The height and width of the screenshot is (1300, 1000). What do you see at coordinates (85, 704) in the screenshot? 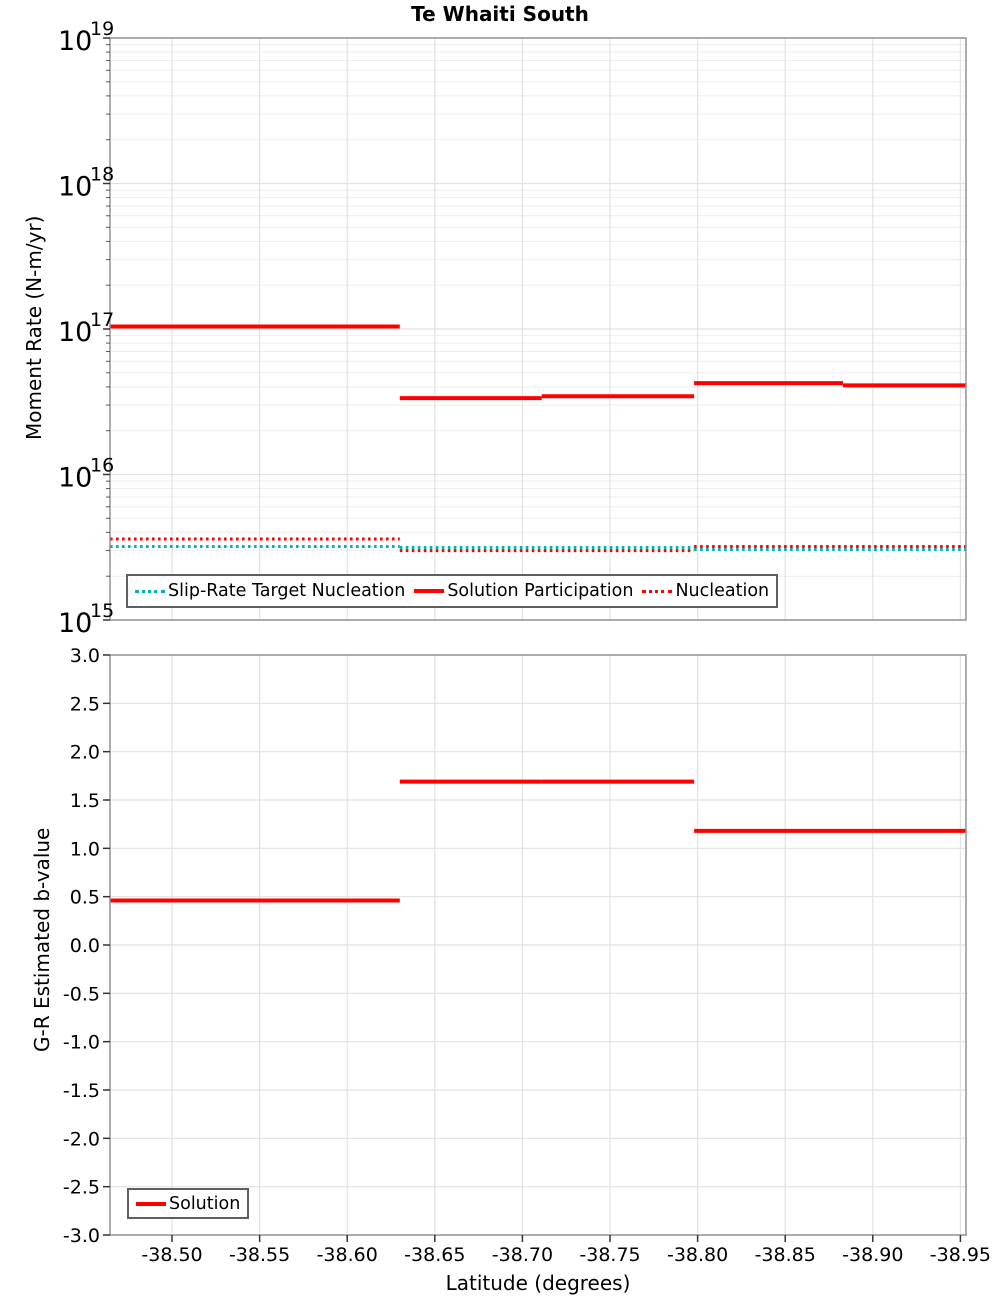
I see `y-tick-label: 2.5` at bounding box center [85, 704].